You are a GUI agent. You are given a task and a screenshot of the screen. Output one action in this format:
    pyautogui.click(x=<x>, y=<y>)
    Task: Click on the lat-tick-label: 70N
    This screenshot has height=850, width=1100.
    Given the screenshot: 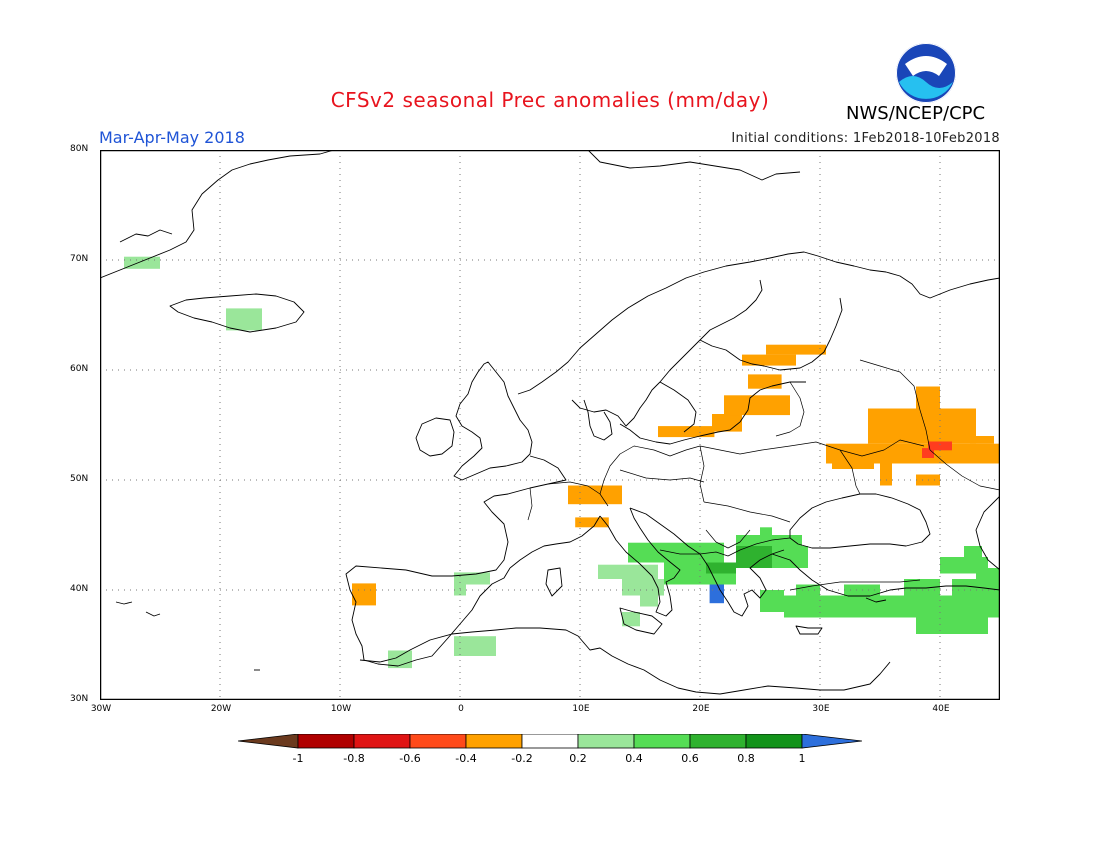 What is the action you would take?
    pyautogui.click(x=79, y=259)
    